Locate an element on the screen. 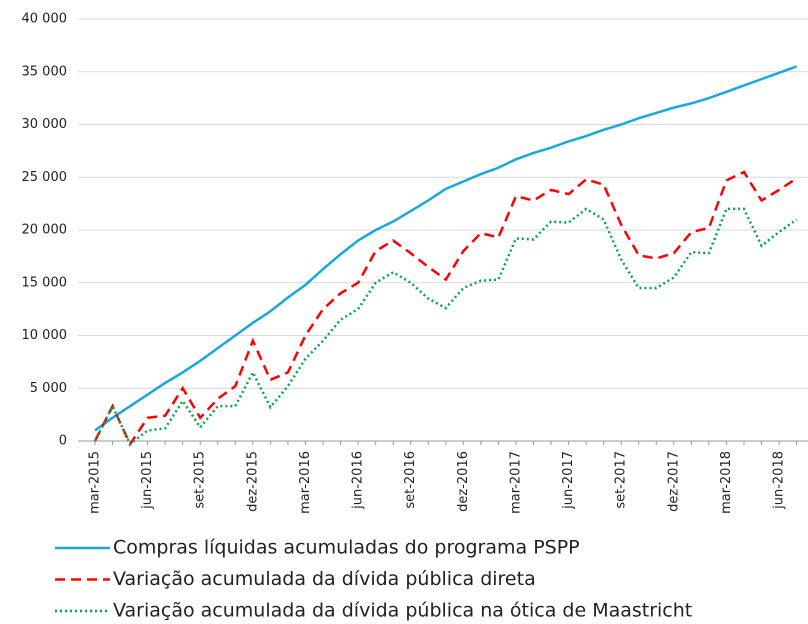  x-tick-label: mar-2016 is located at coordinates (305, 482).